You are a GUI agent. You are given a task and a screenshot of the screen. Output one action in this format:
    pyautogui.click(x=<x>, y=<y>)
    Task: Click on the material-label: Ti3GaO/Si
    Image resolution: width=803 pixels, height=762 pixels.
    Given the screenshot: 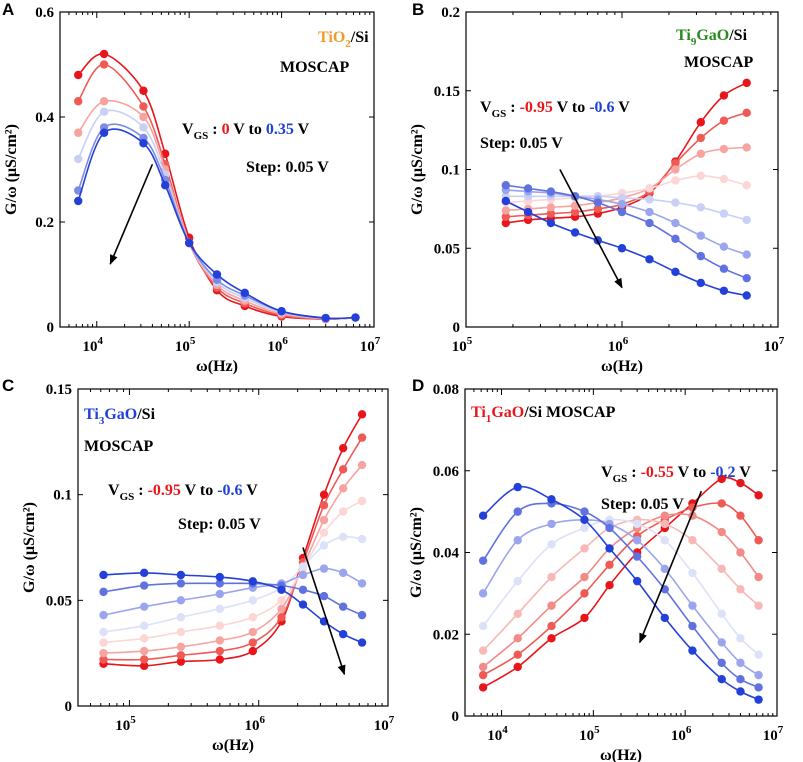 What is the action you would take?
    pyautogui.click(x=120, y=416)
    